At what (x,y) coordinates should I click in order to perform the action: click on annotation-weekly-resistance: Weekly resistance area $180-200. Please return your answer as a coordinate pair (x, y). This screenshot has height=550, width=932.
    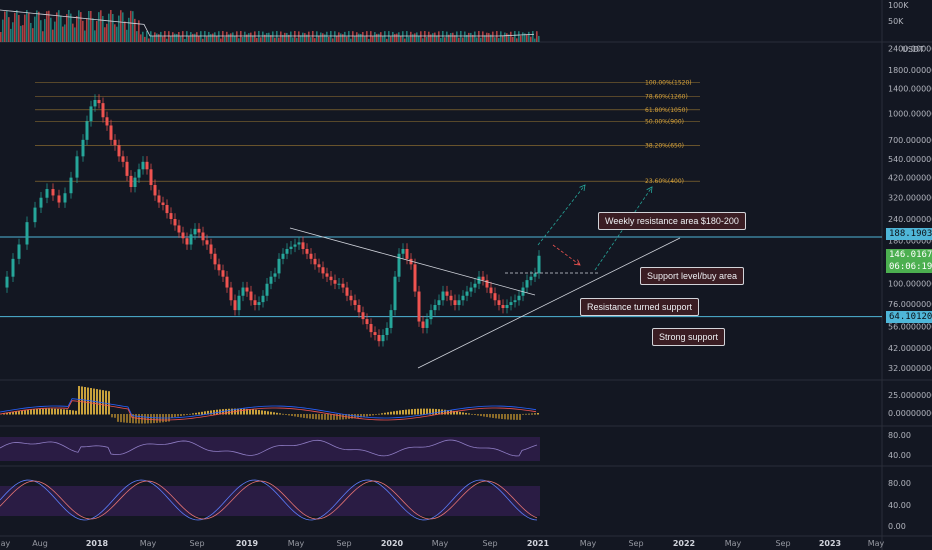
    Looking at the image, I should click on (672, 221).